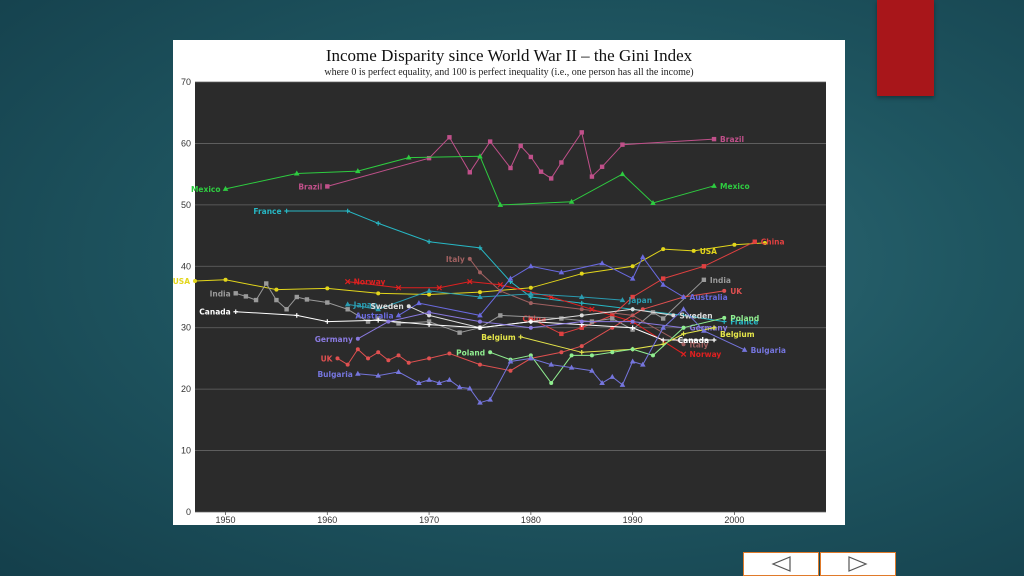  I want to click on x-tick-label: 1990, so click(633, 520).